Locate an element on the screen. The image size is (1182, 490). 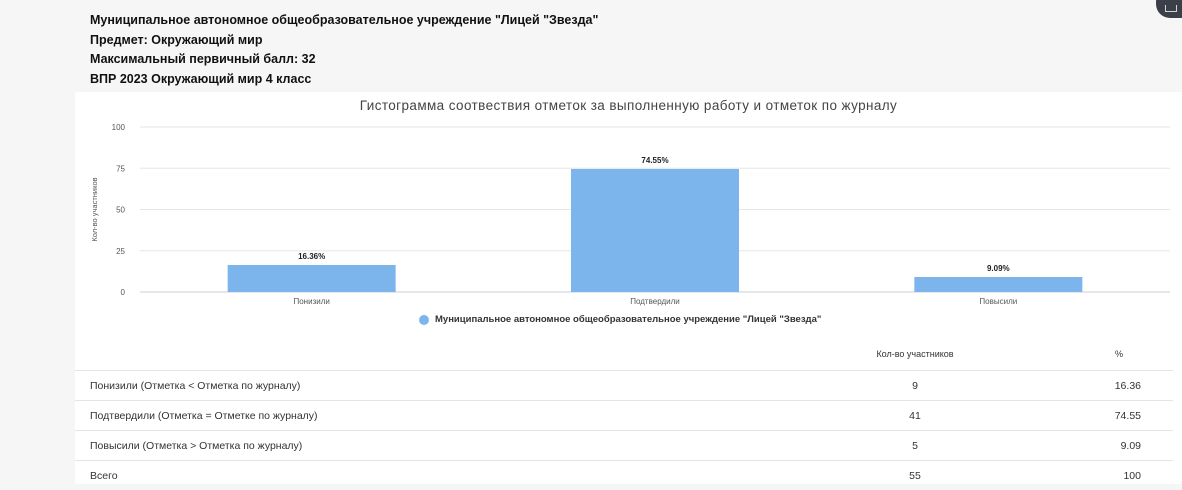
row-label: Повысили (Отметка > Отметка по журналу) is located at coordinates (420, 446).